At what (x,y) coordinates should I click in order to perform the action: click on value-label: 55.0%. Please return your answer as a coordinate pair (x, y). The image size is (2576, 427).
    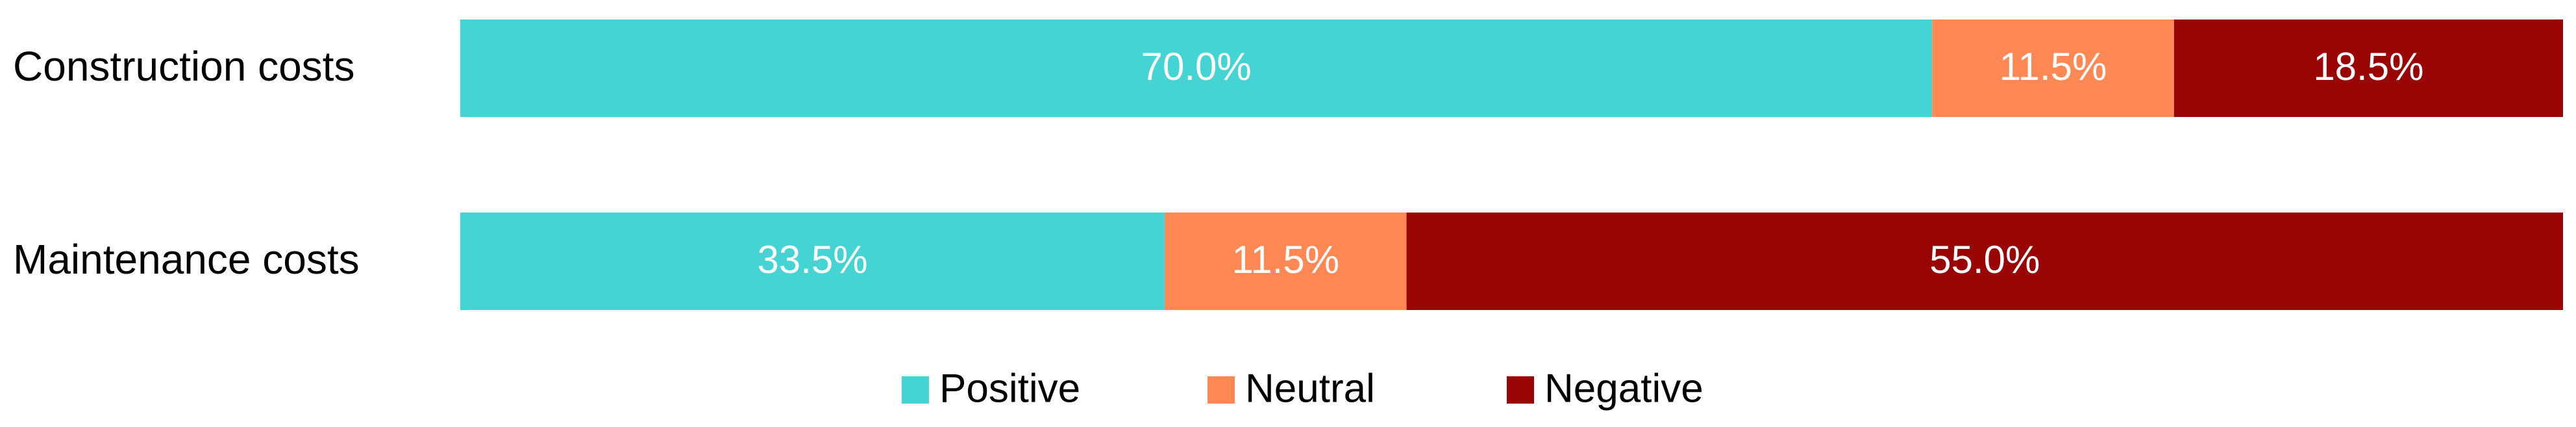
    Looking at the image, I should click on (1984, 259).